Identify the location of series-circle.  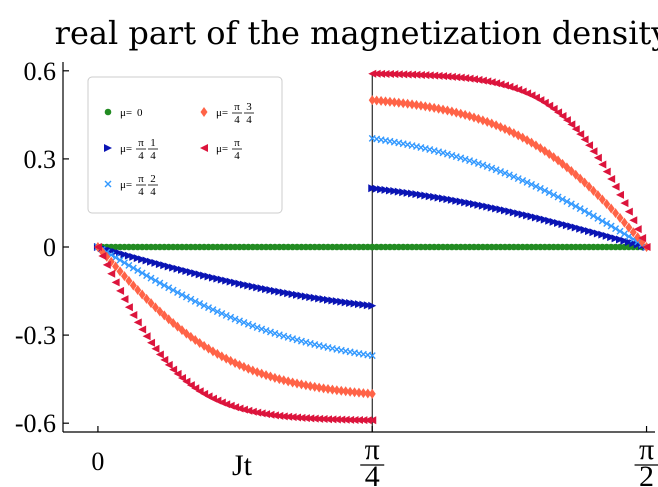
(372, 247).